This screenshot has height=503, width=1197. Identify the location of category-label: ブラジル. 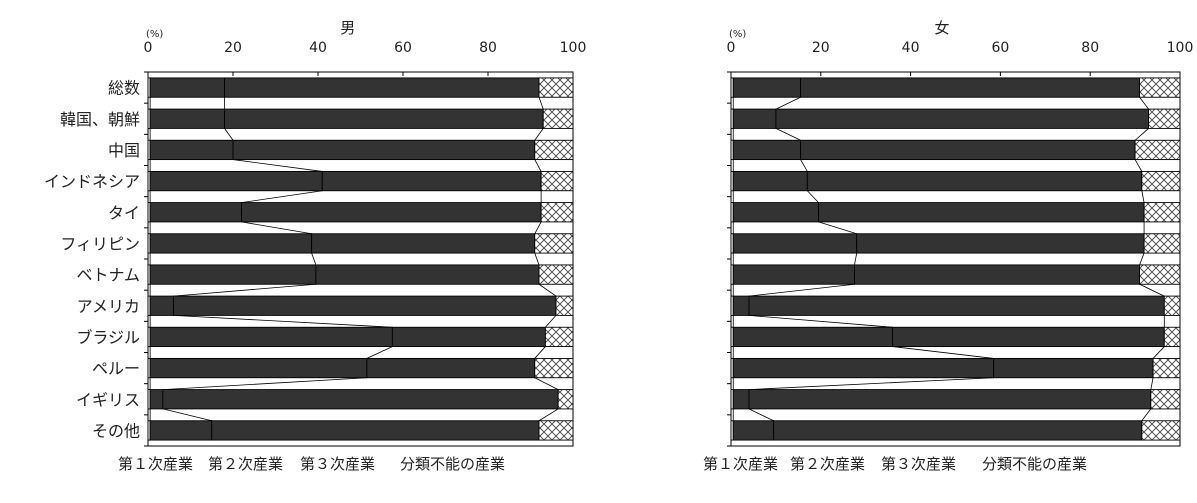
(108, 337).